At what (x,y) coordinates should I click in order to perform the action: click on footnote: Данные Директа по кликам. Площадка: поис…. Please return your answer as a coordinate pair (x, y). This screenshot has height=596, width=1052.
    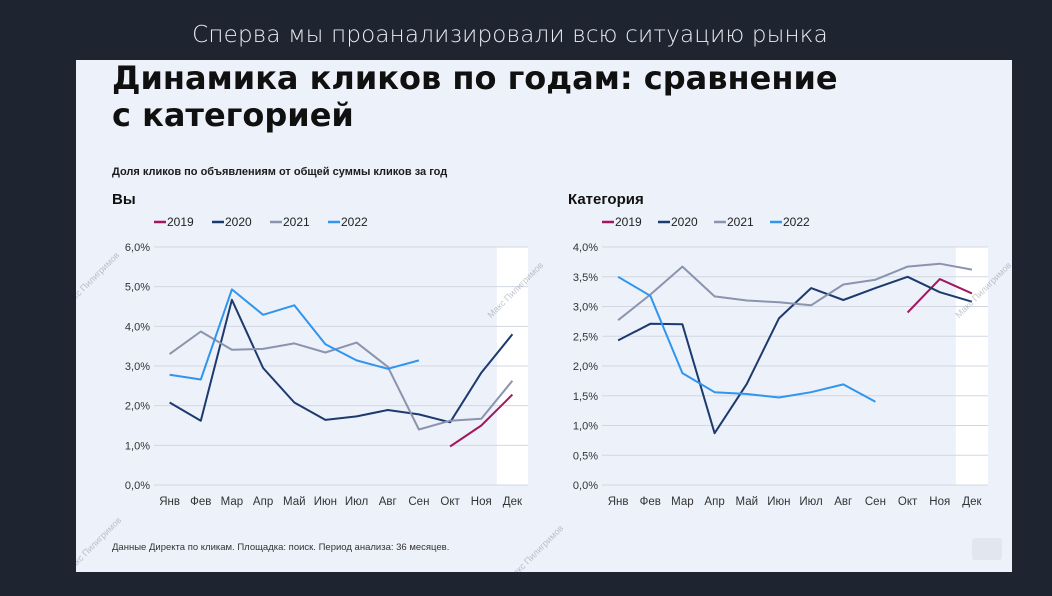
    Looking at the image, I should click on (281, 547).